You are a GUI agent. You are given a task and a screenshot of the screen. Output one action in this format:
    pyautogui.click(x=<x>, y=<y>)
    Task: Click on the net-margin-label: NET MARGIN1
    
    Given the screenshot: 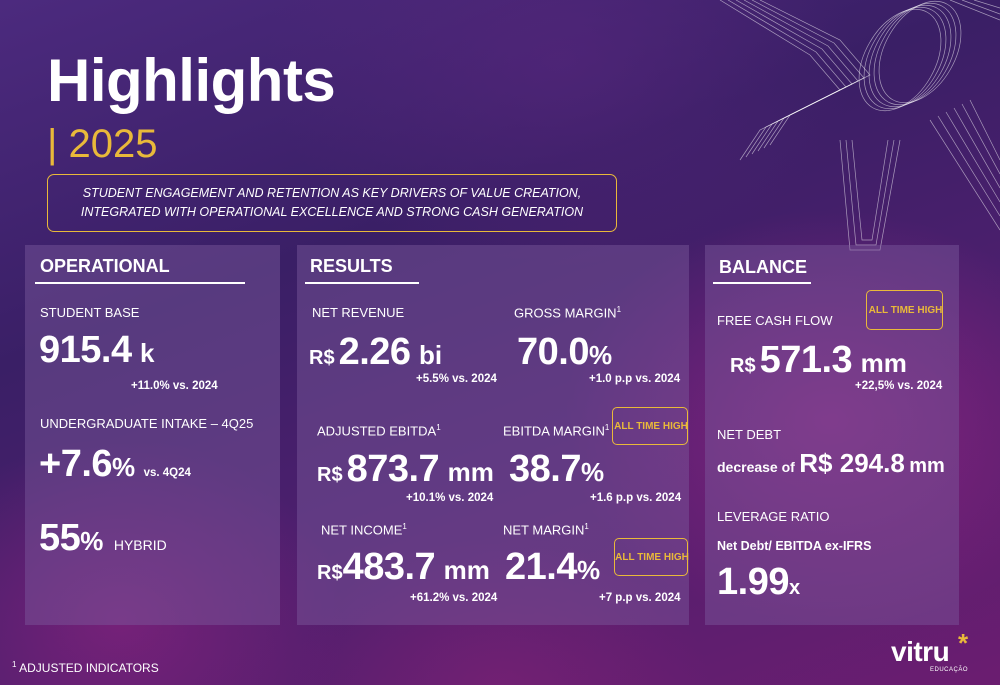 What is the action you would take?
    pyautogui.click(x=546, y=529)
    